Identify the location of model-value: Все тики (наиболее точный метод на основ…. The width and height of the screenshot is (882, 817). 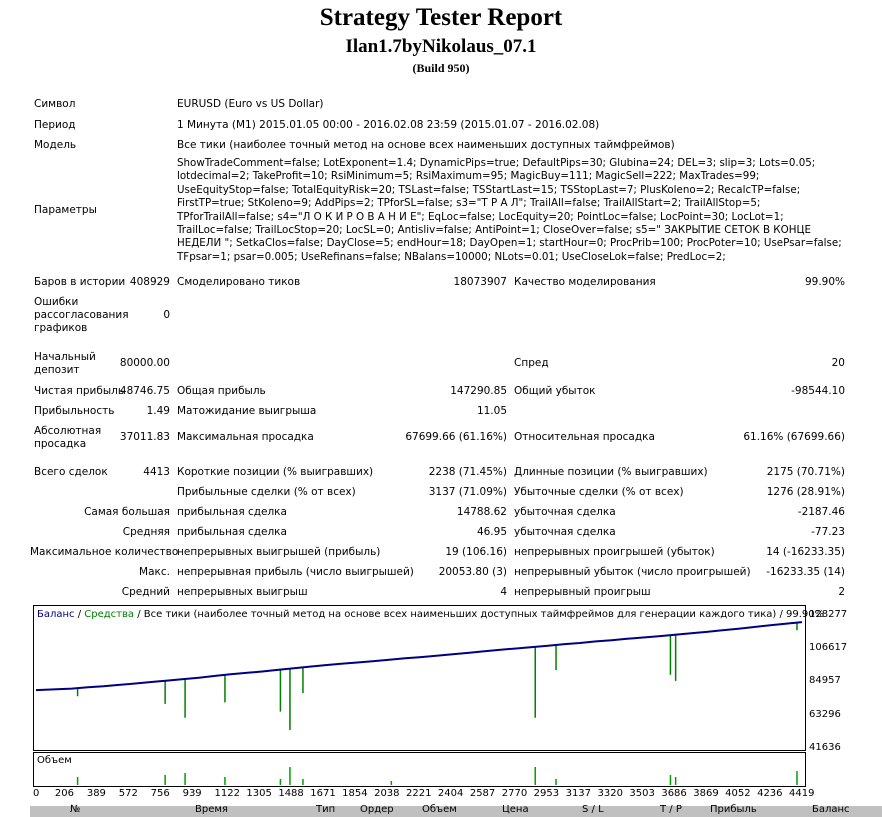
(426, 145).